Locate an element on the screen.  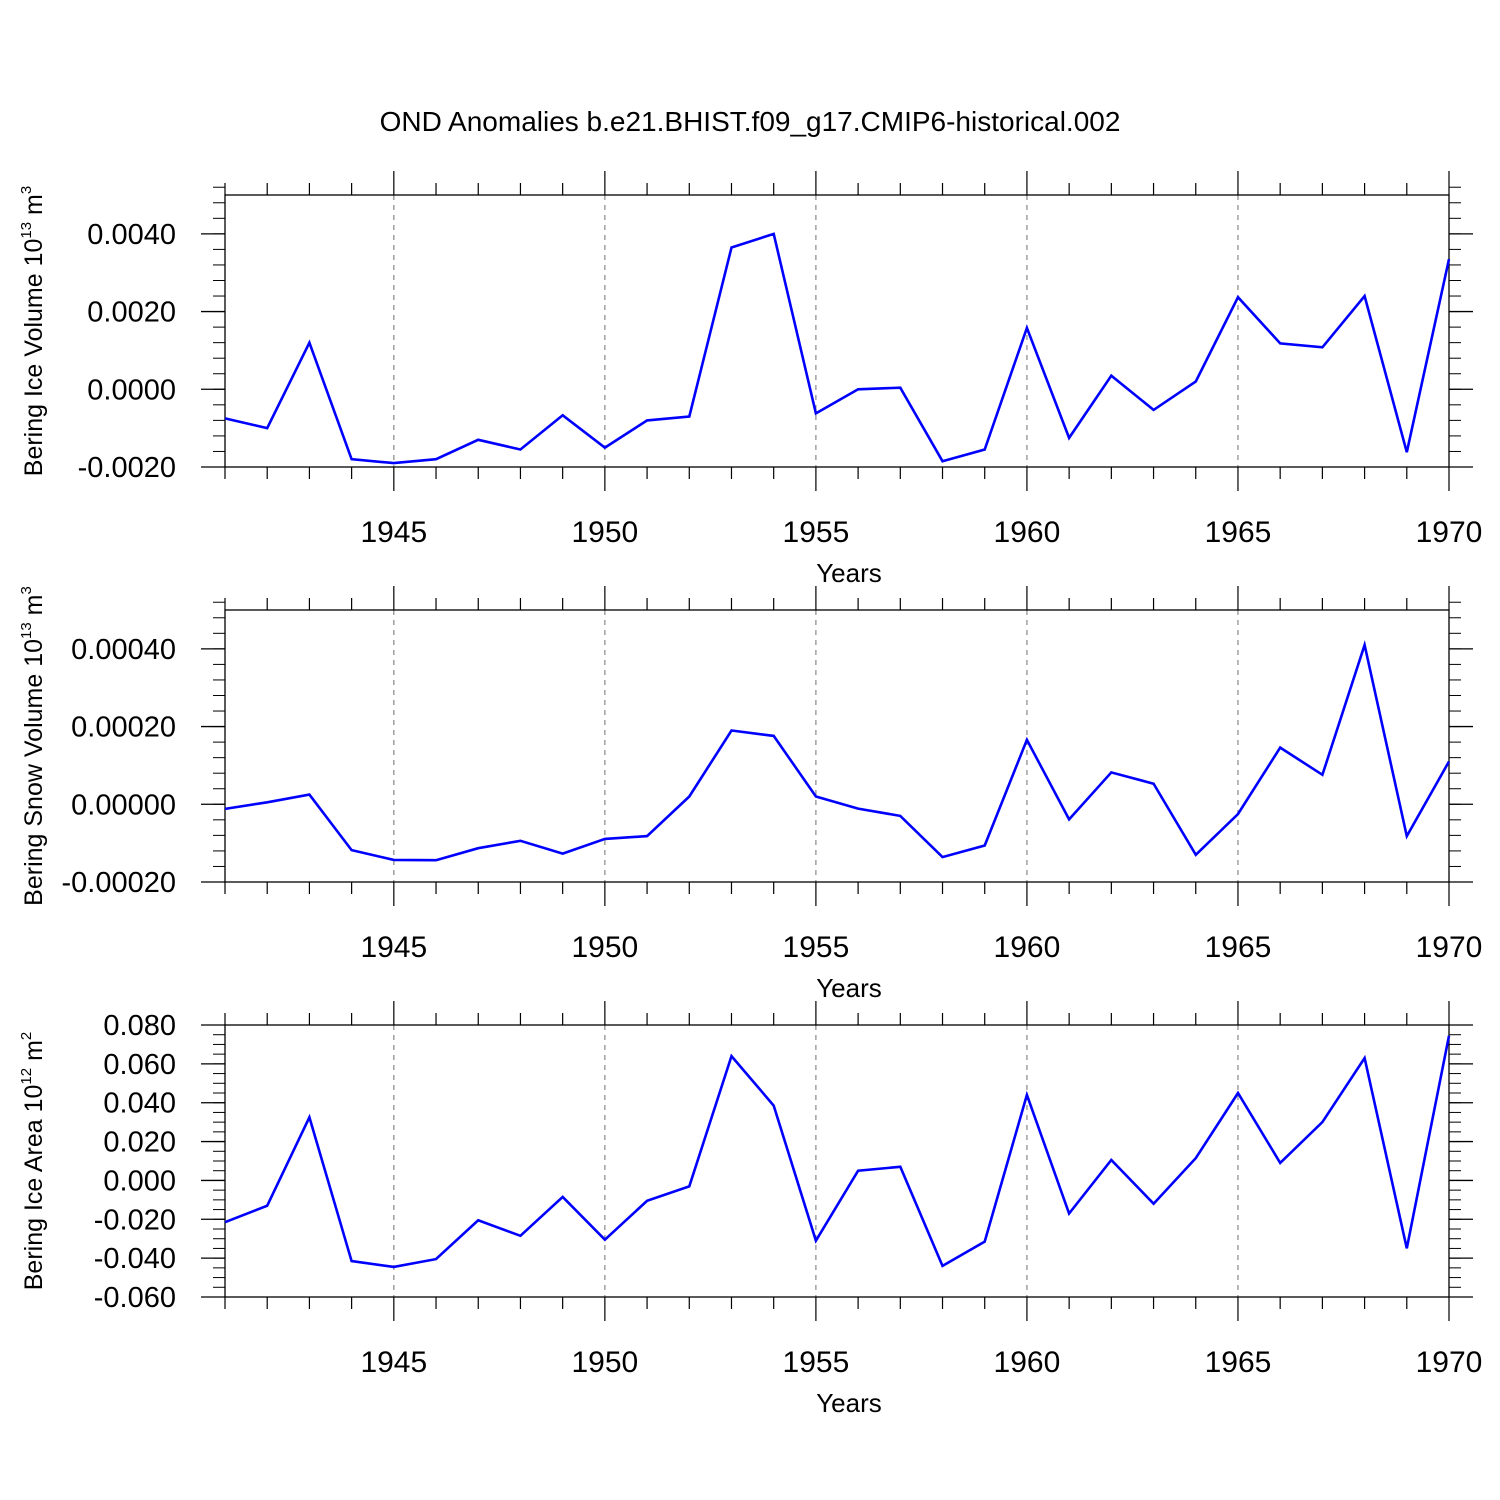
y-tick-label: 0.020 is located at coordinates (139, 1143).